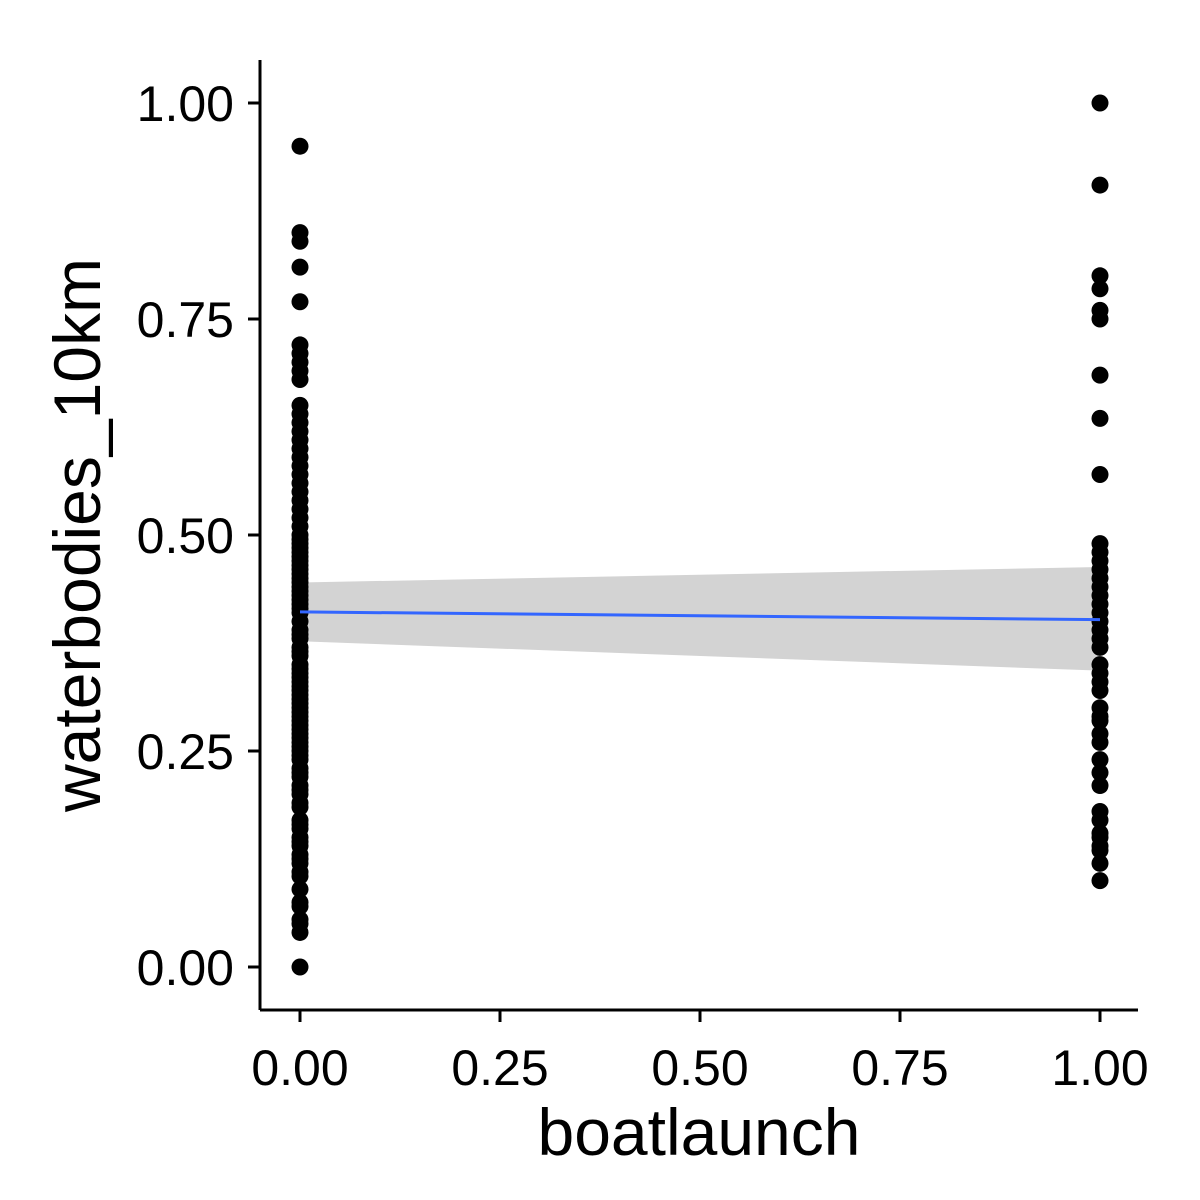 This screenshot has width=1200, height=1200. I want to click on x-tick-label: 0.25, so click(499, 1068).